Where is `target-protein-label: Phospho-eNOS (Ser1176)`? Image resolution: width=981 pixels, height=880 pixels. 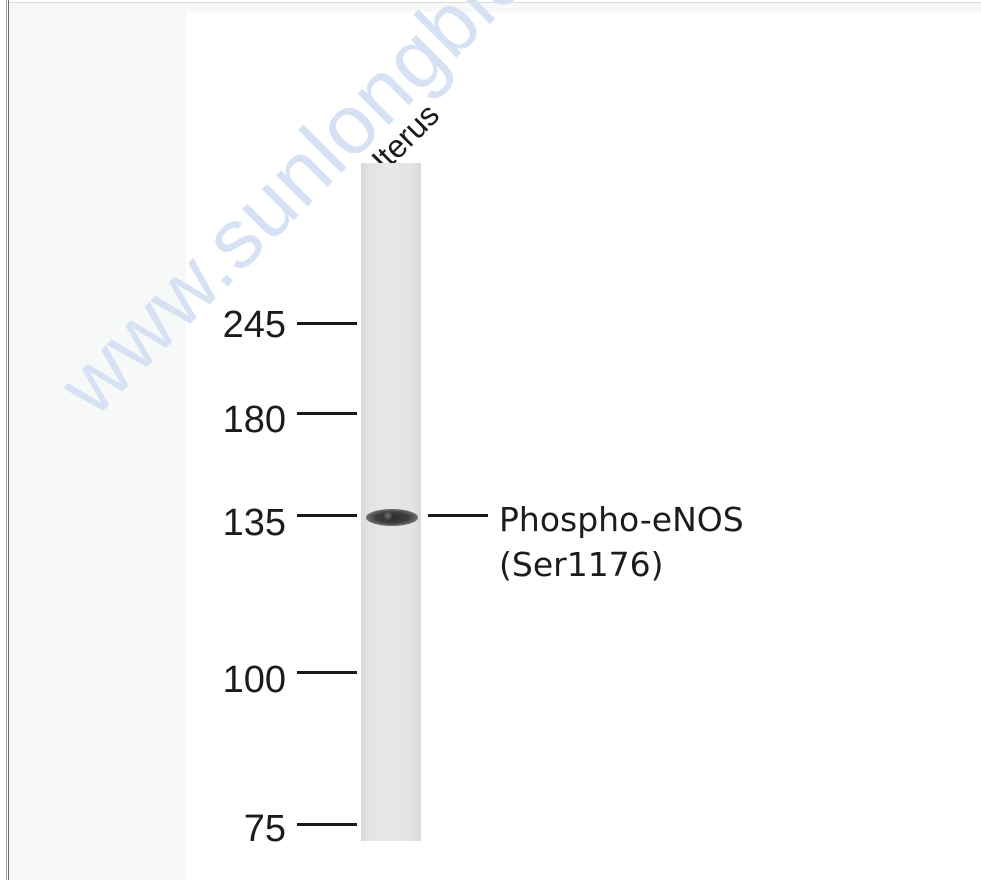 target-protein-label: Phospho-eNOS (Ser1176) is located at coordinates (621, 542).